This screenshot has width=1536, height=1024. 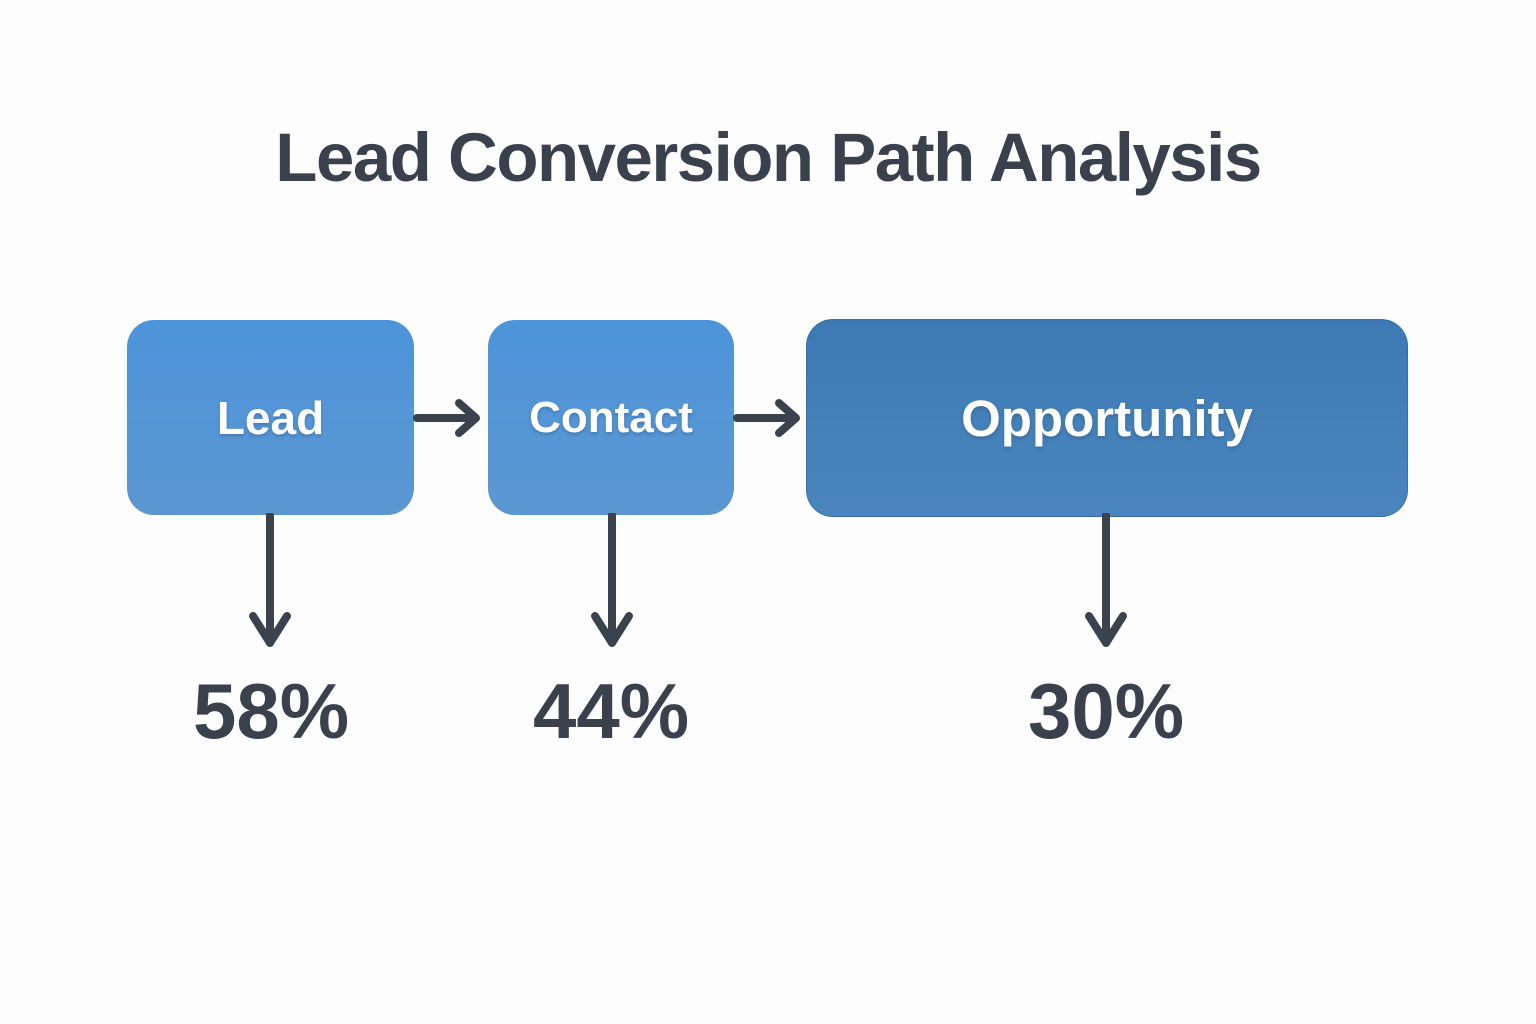 I want to click on conversion-rate-contact: 44%, so click(x=611, y=711).